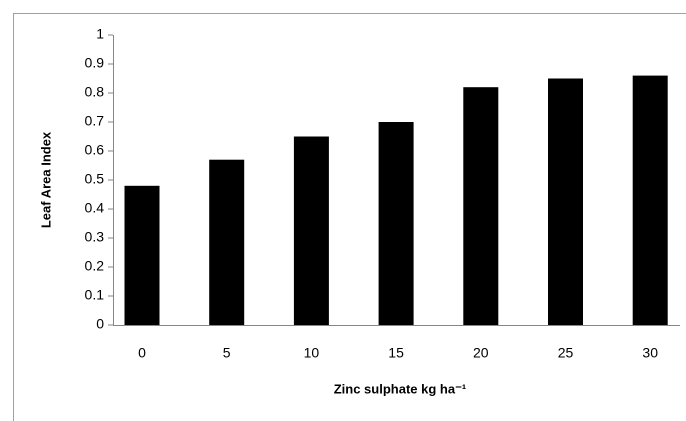 The width and height of the screenshot is (686, 421). I want to click on y-tick-label: 0, so click(100, 324).